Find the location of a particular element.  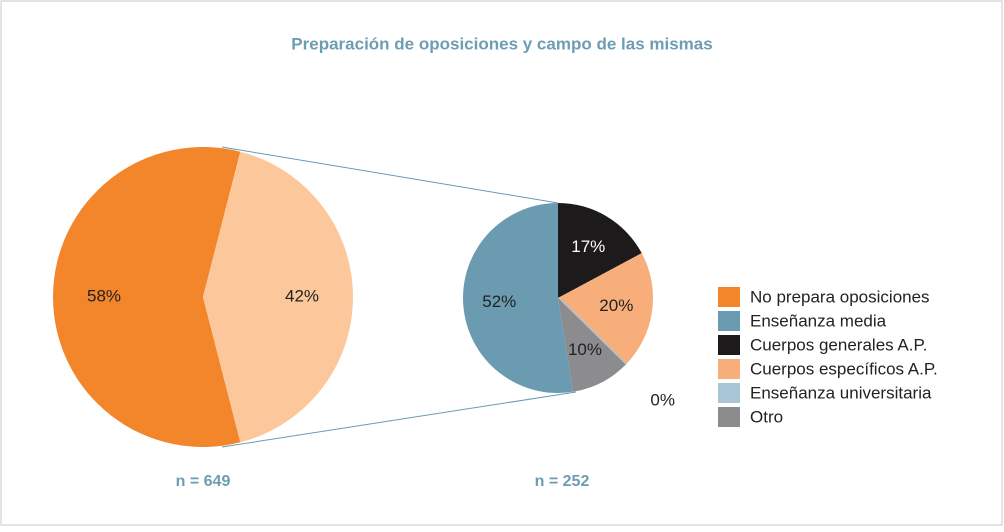

data-label: 52% is located at coordinates (499, 301).